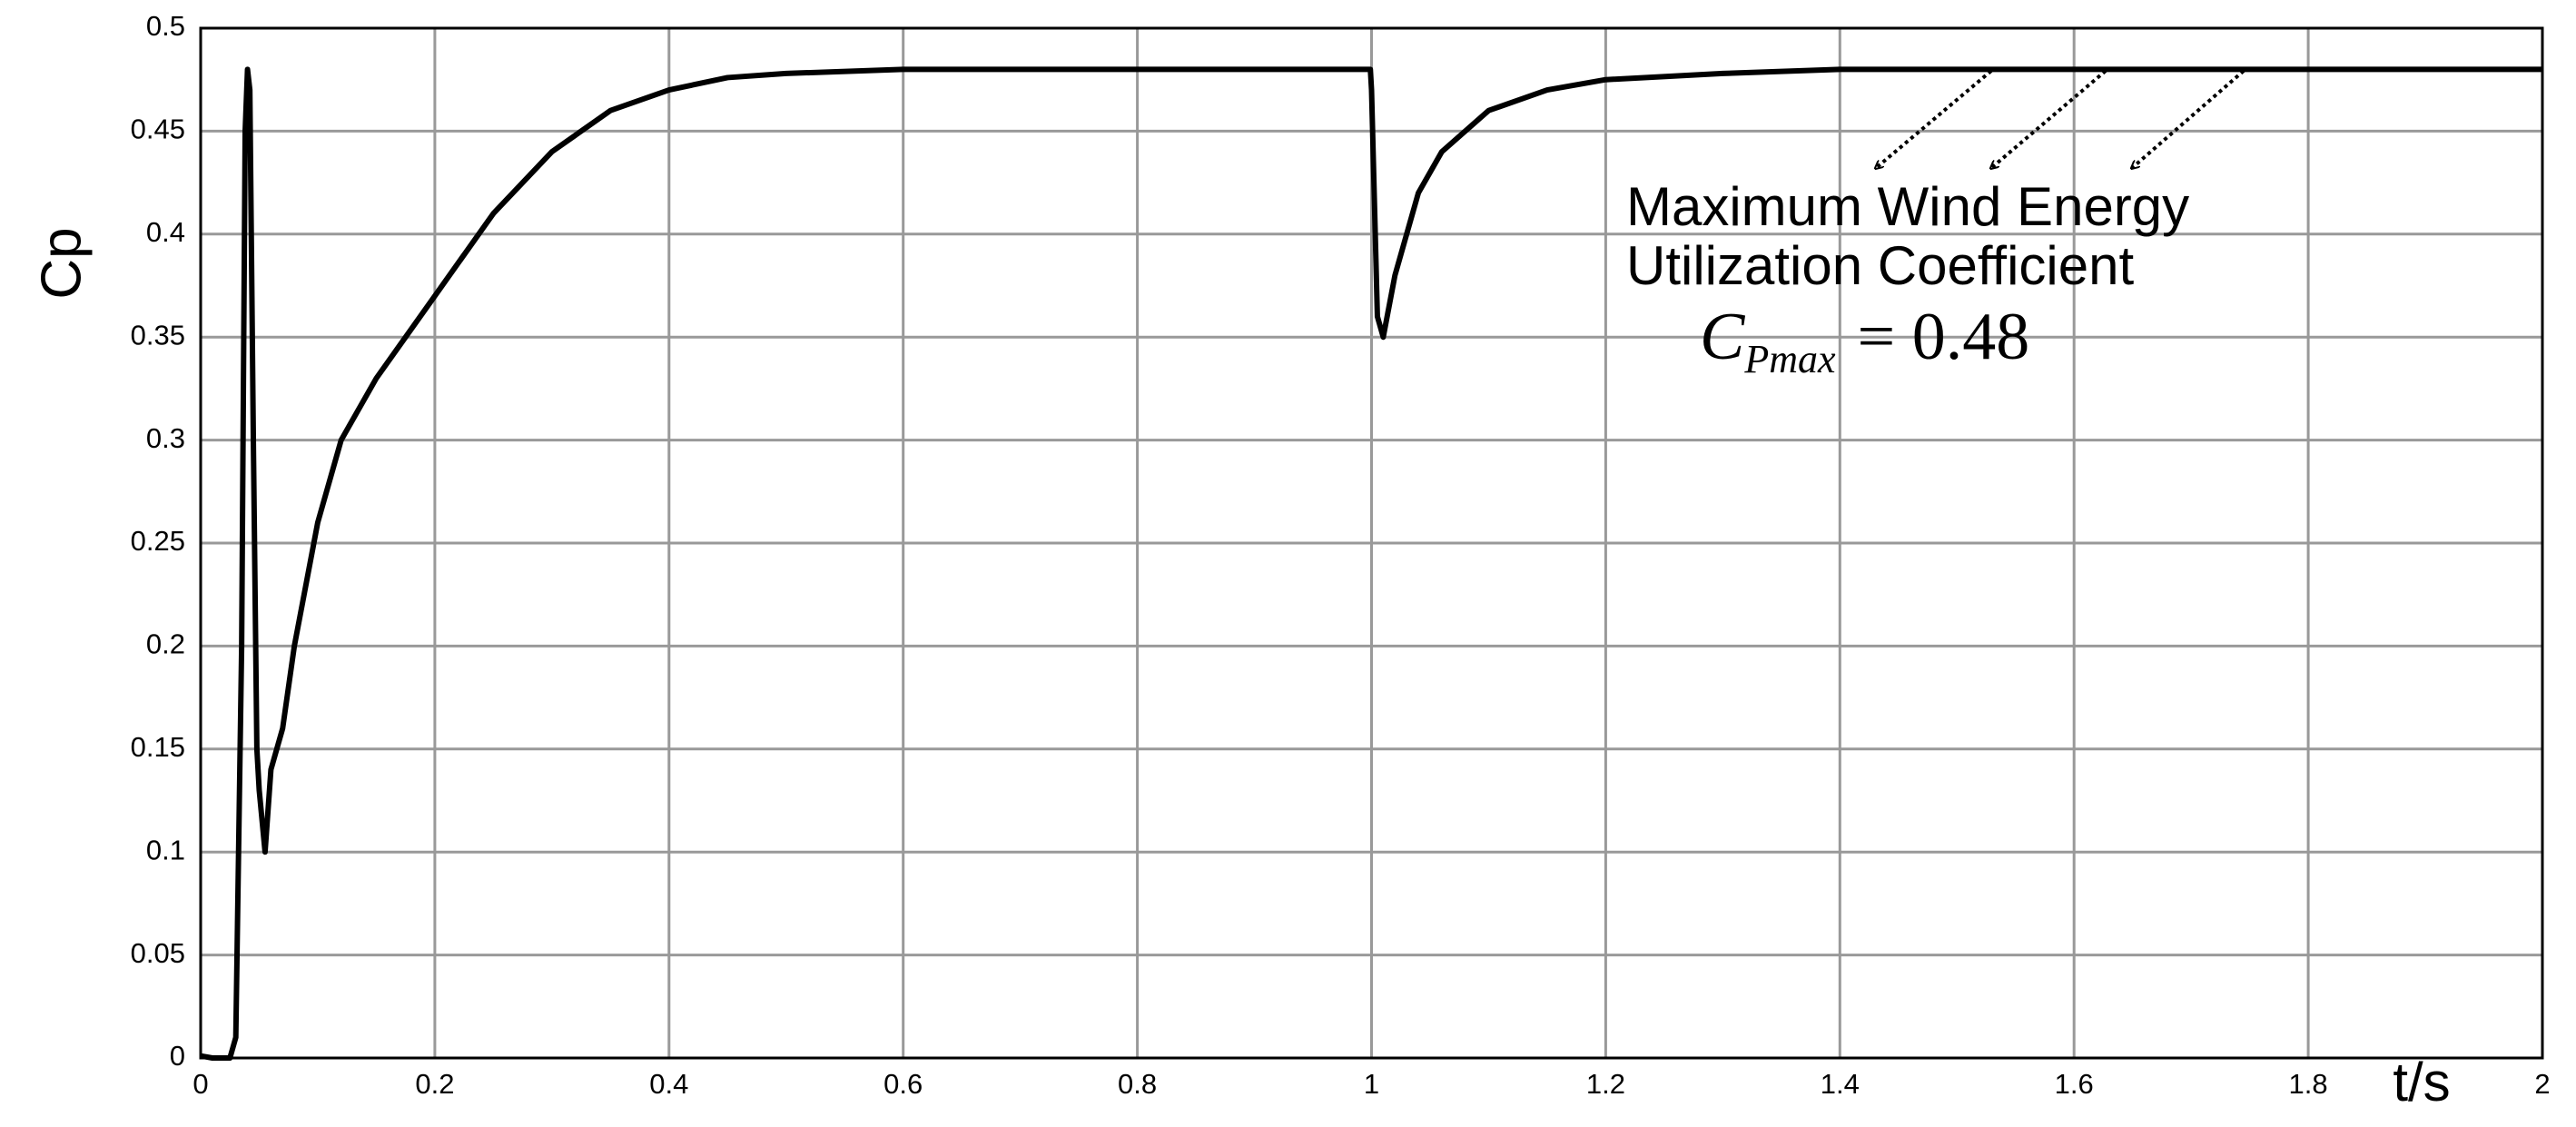 This screenshot has width=2576, height=1127. What do you see at coordinates (158, 541) in the screenshot?
I see `y-tick-label: 0.25` at bounding box center [158, 541].